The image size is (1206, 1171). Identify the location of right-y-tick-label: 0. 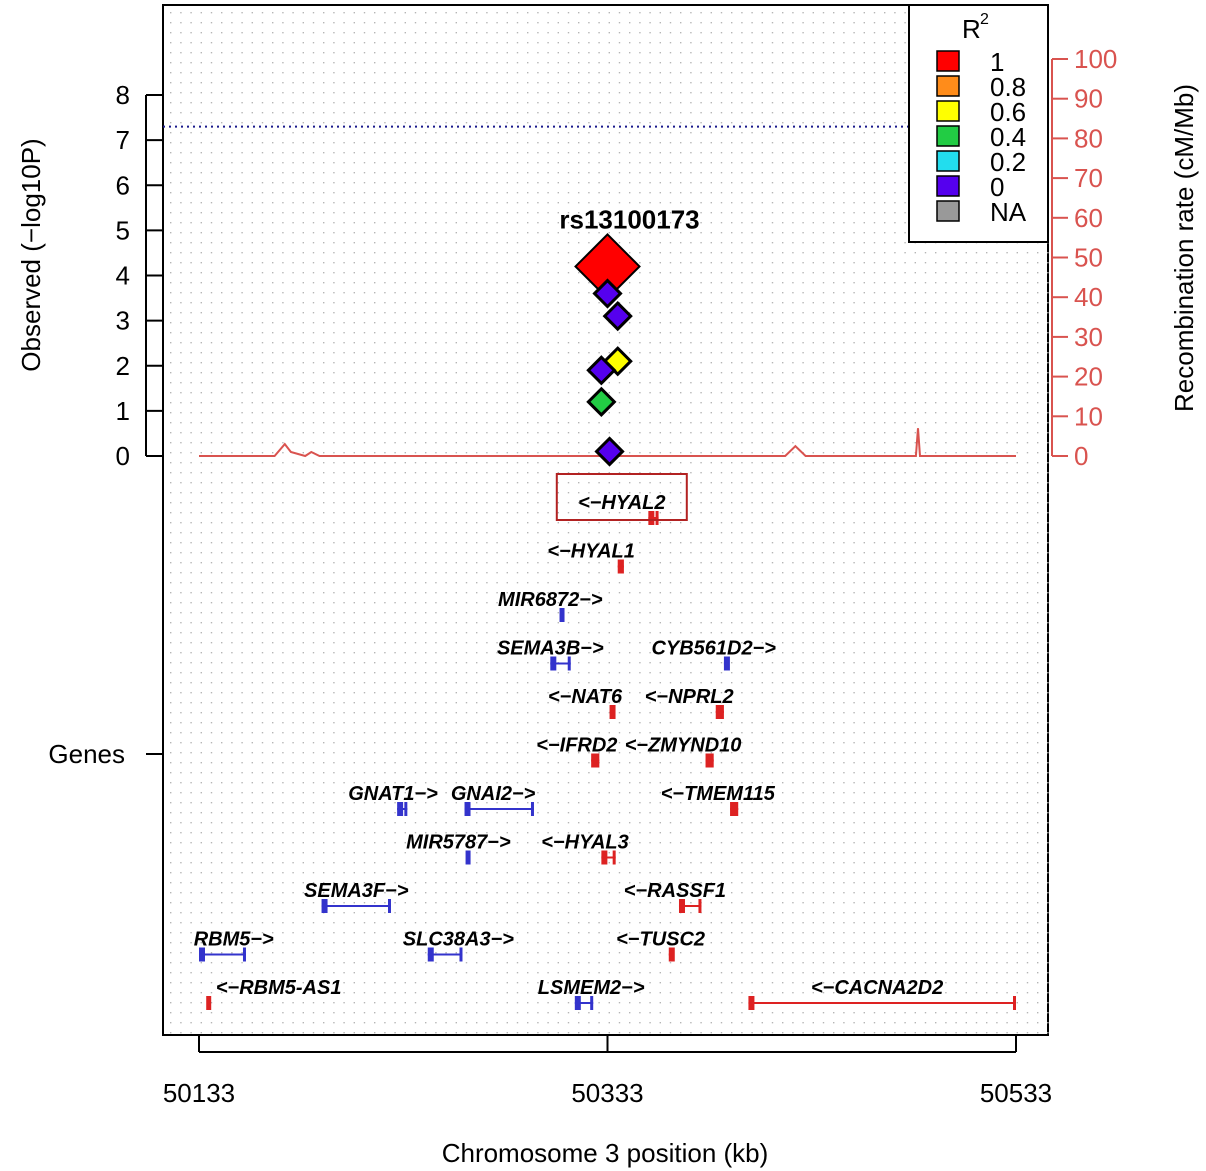
(1081, 456).